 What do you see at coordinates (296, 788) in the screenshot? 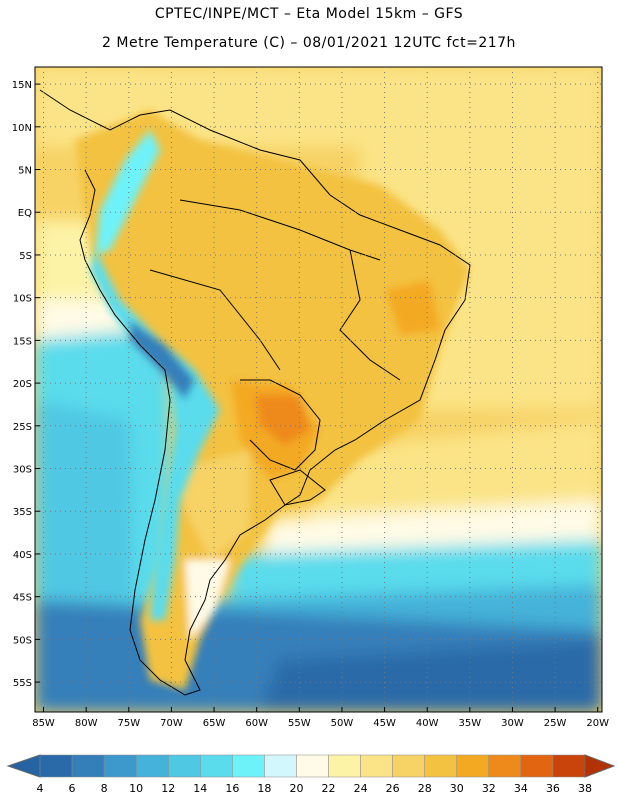
I see `colorbar-label: 20` at bounding box center [296, 788].